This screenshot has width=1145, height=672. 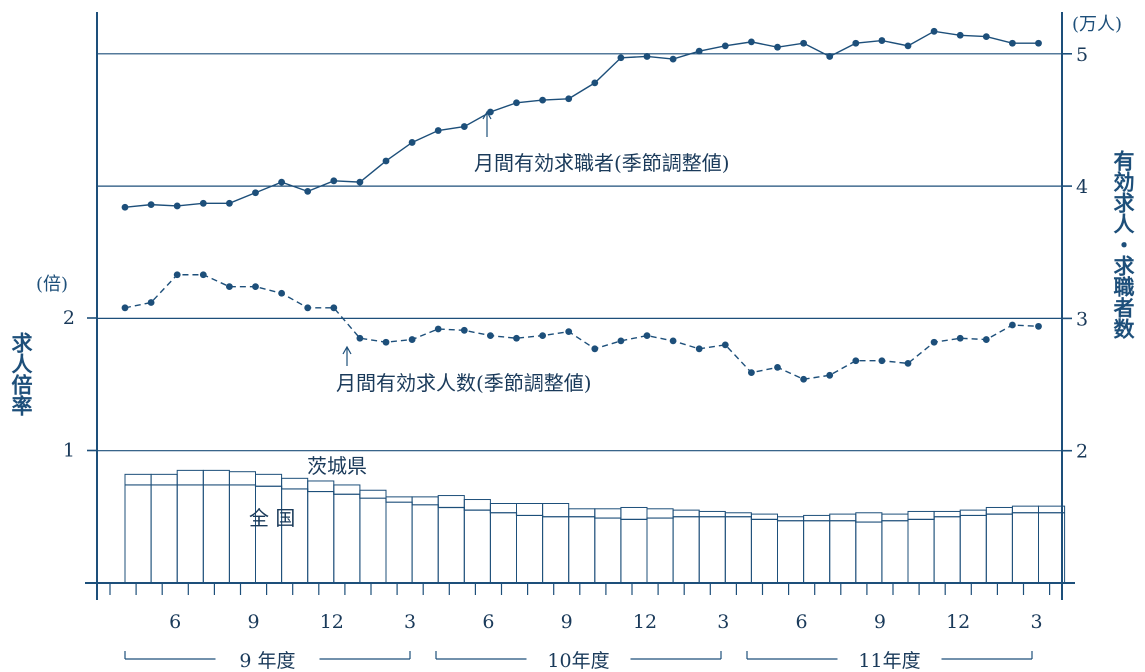 What do you see at coordinates (723, 622) in the screenshot?
I see `x-tick-label: 3` at bounding box center [723, 622].